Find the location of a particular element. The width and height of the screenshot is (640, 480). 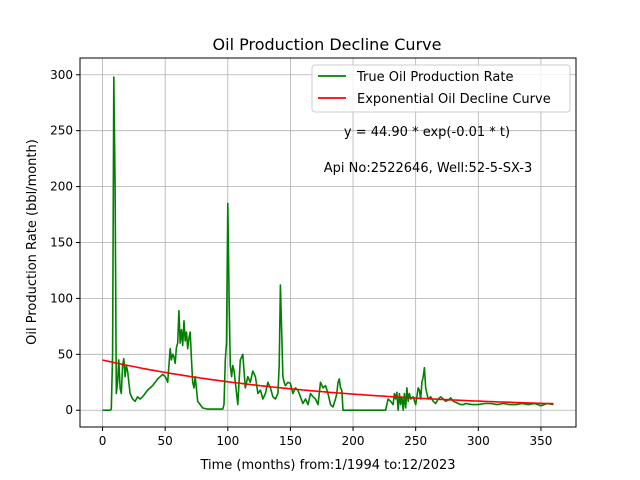

y-tick-label: 300 is located at coordinates (61, 75).